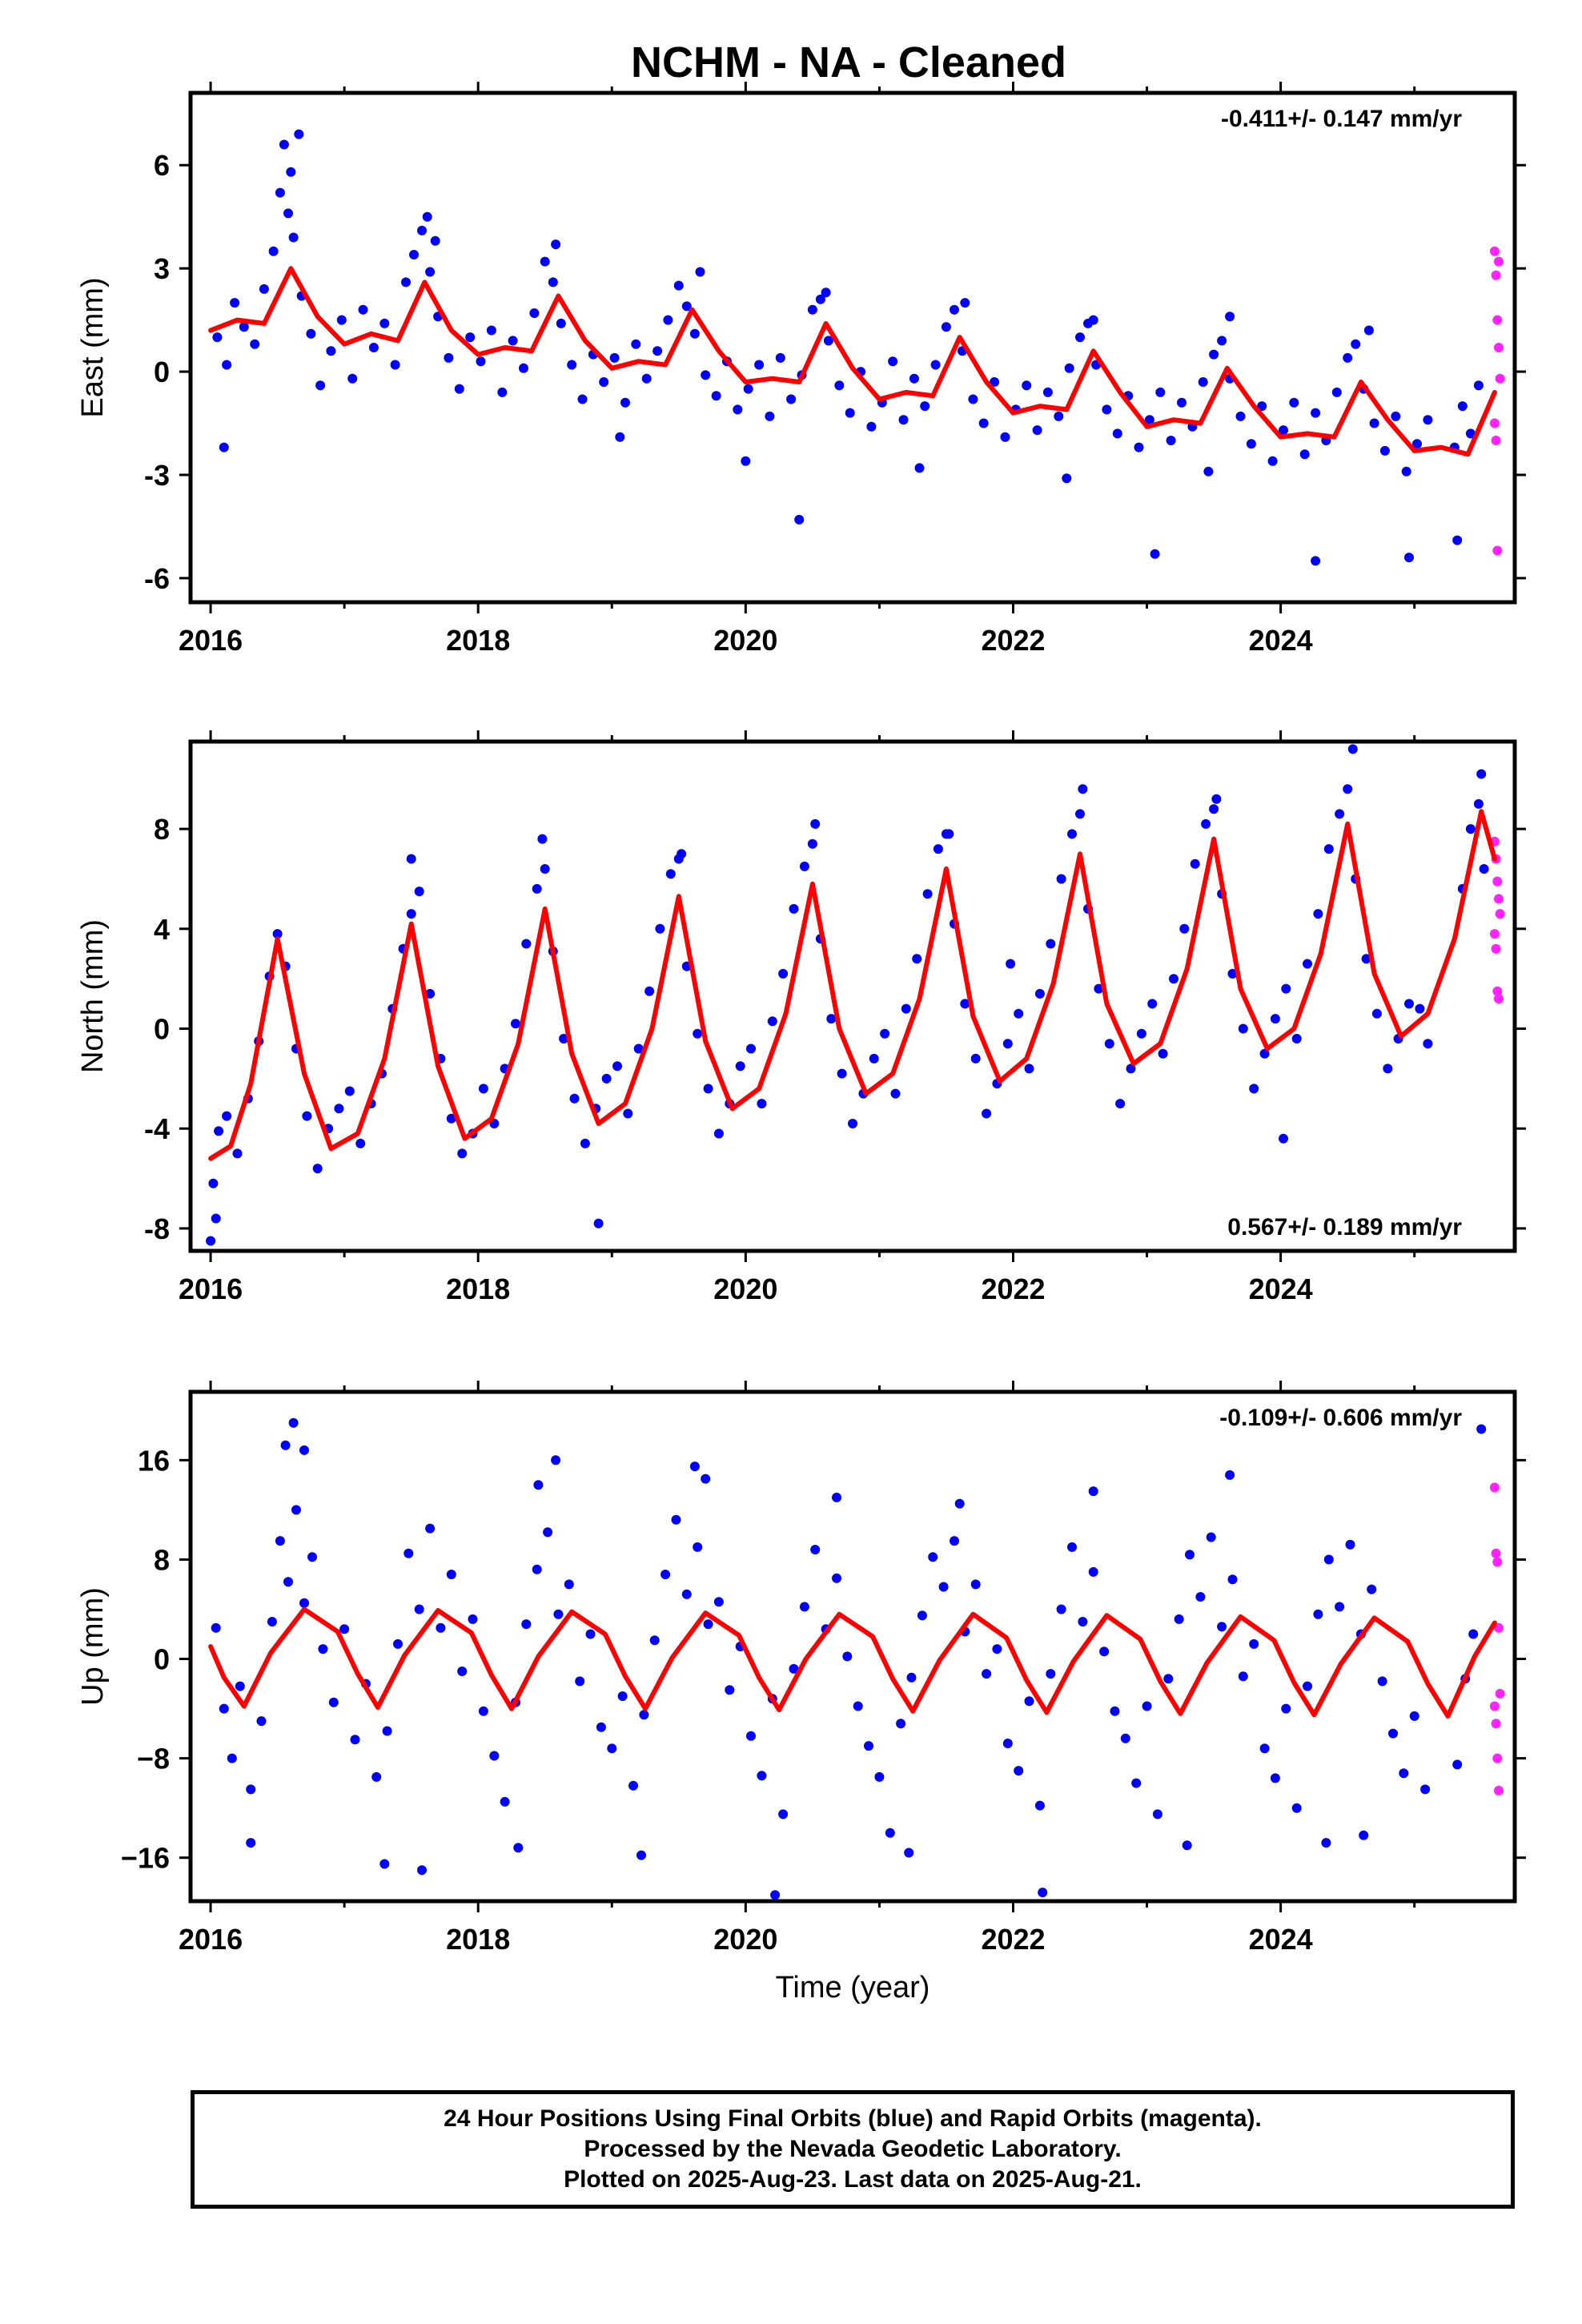  What do you see at coordinates (853, 1988) in the screenshot?
I see `x-axis-label: Time (year)` at bounding box center [853, 1988].